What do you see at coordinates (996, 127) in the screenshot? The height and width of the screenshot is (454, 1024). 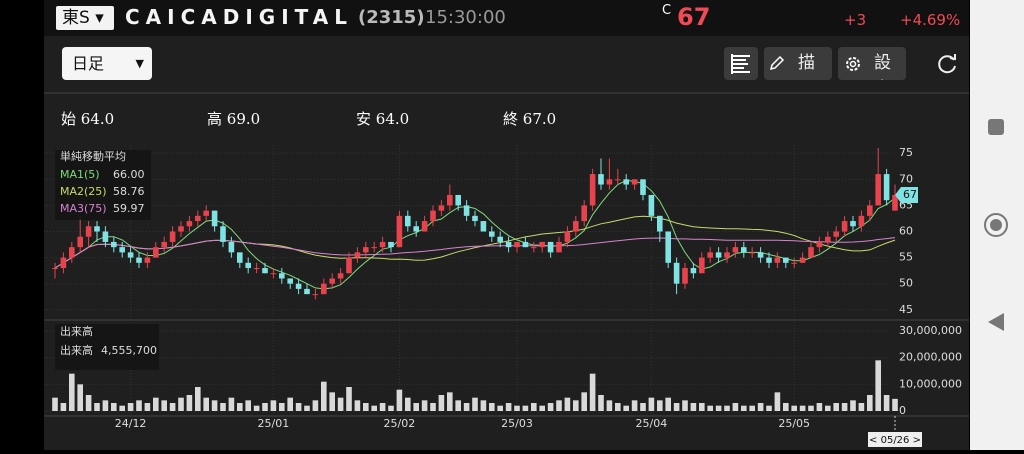 I see `recent-button` at bounding box center [996, 127].